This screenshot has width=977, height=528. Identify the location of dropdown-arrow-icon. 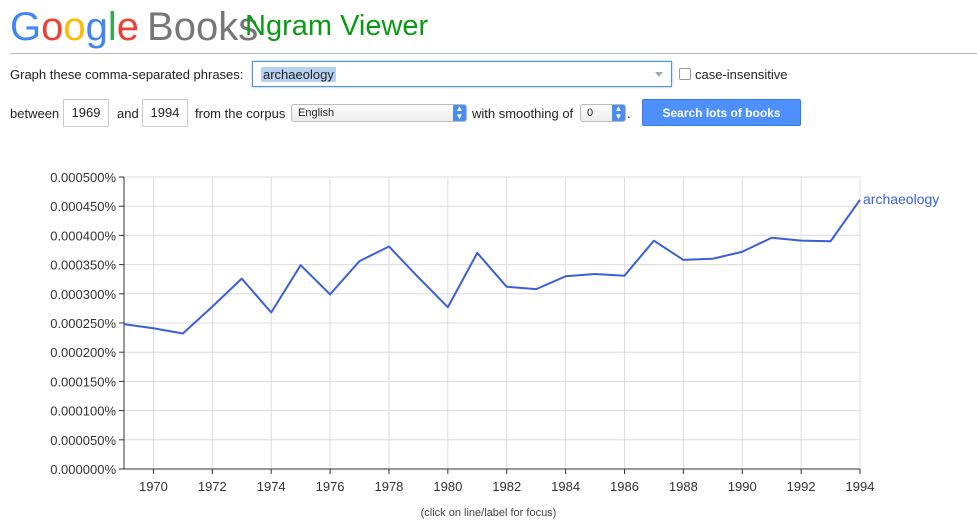
(659, 74).